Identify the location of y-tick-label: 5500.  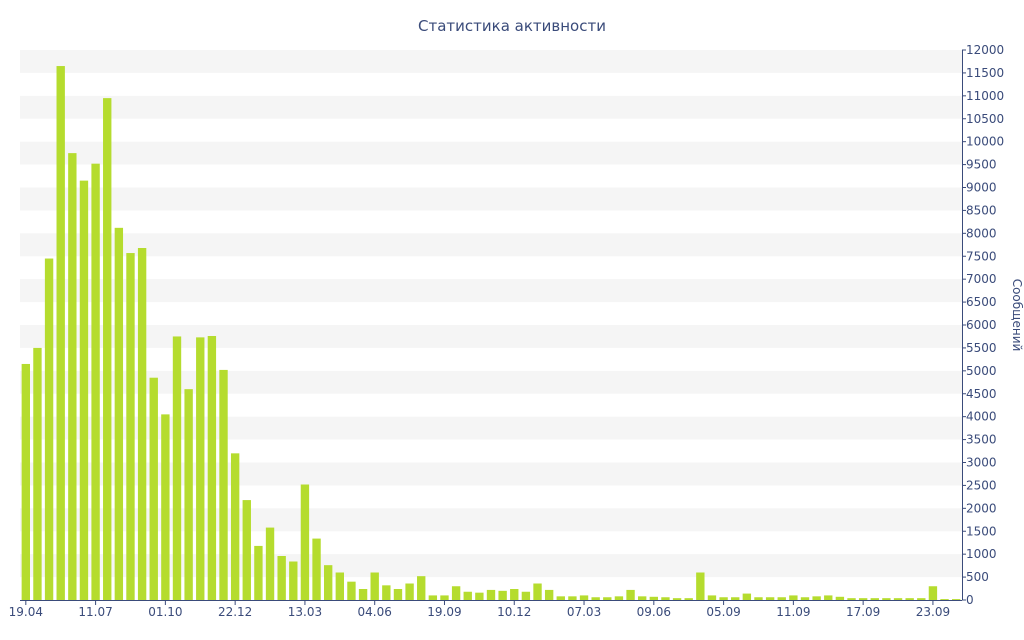
(981, 348).